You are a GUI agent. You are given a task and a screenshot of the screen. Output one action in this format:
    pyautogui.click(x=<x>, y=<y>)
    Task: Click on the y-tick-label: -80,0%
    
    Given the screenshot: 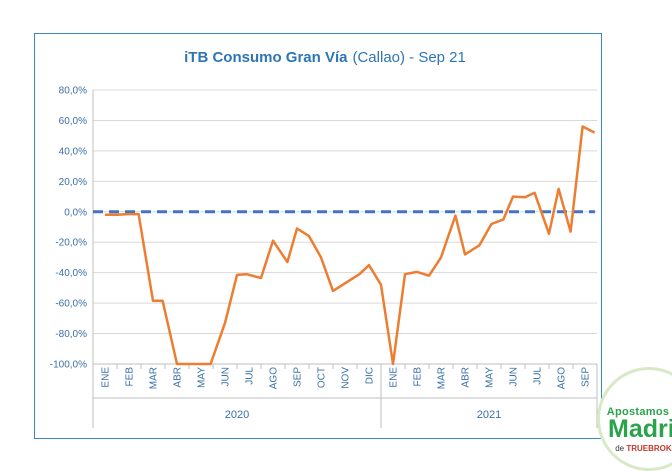 What is the action you would take?
    pyautogui.click(x=71, y=334)
    